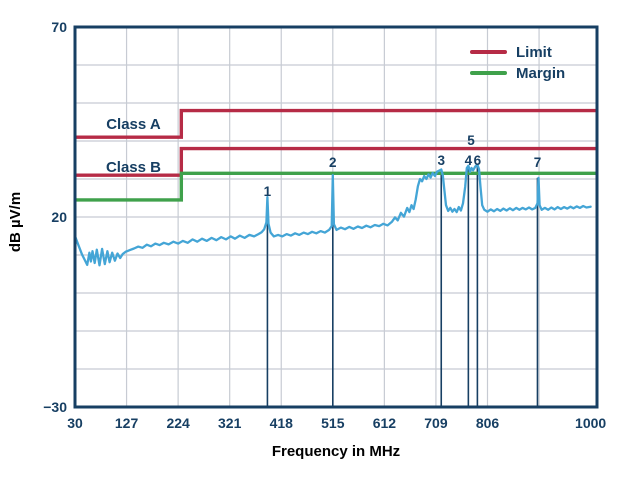  I want to click on legend-label-limit: Limit, so click(534, 52).